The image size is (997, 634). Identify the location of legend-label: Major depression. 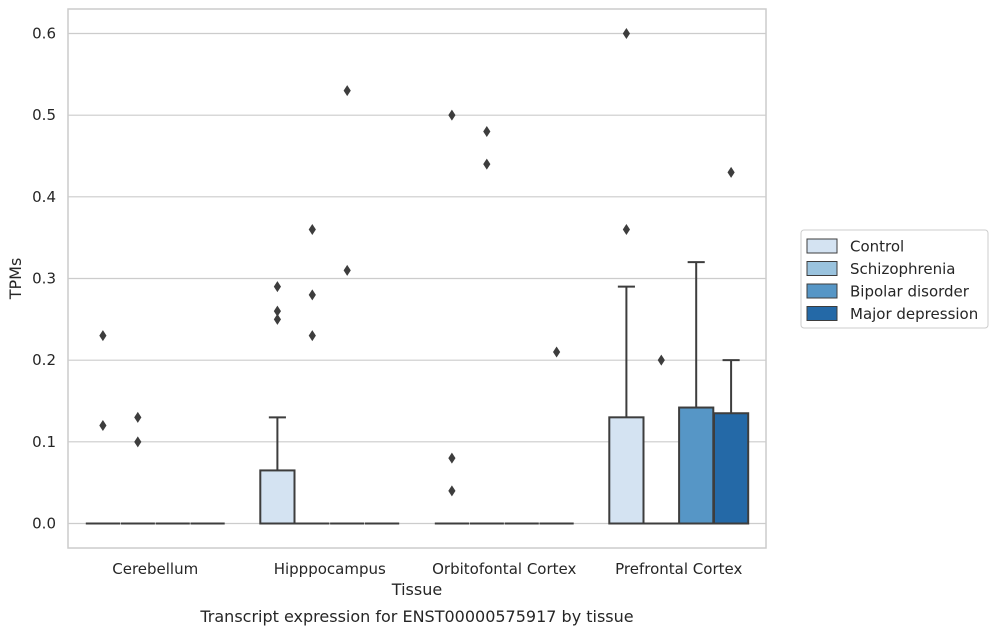
(914, 314).